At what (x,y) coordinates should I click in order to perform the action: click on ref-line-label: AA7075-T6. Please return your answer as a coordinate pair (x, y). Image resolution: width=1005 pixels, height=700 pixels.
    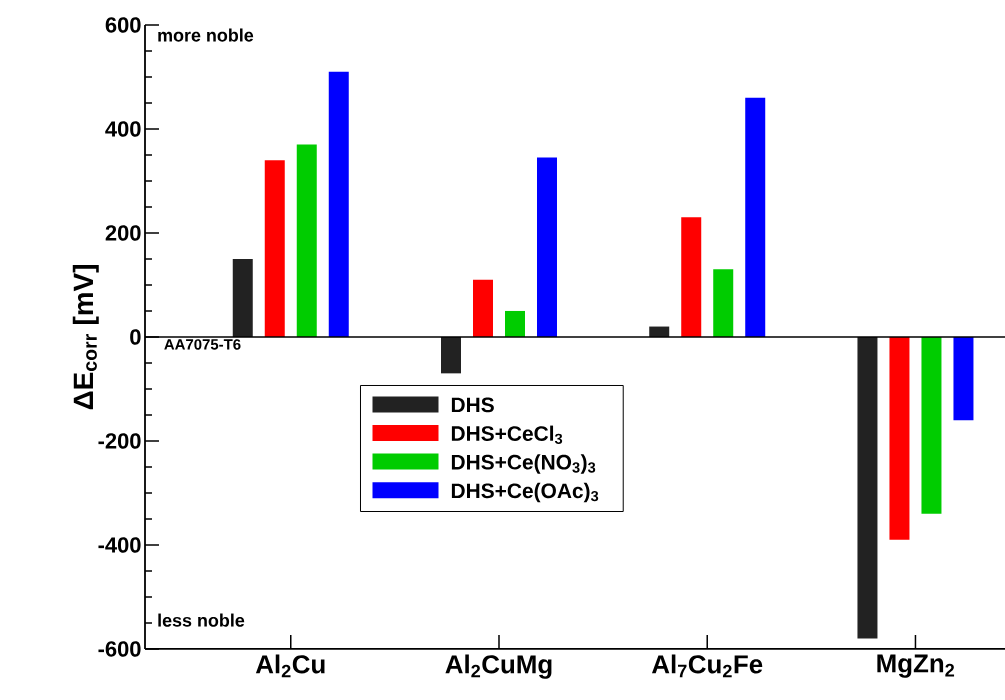
    Looking at the image, I should click on (202, 344).